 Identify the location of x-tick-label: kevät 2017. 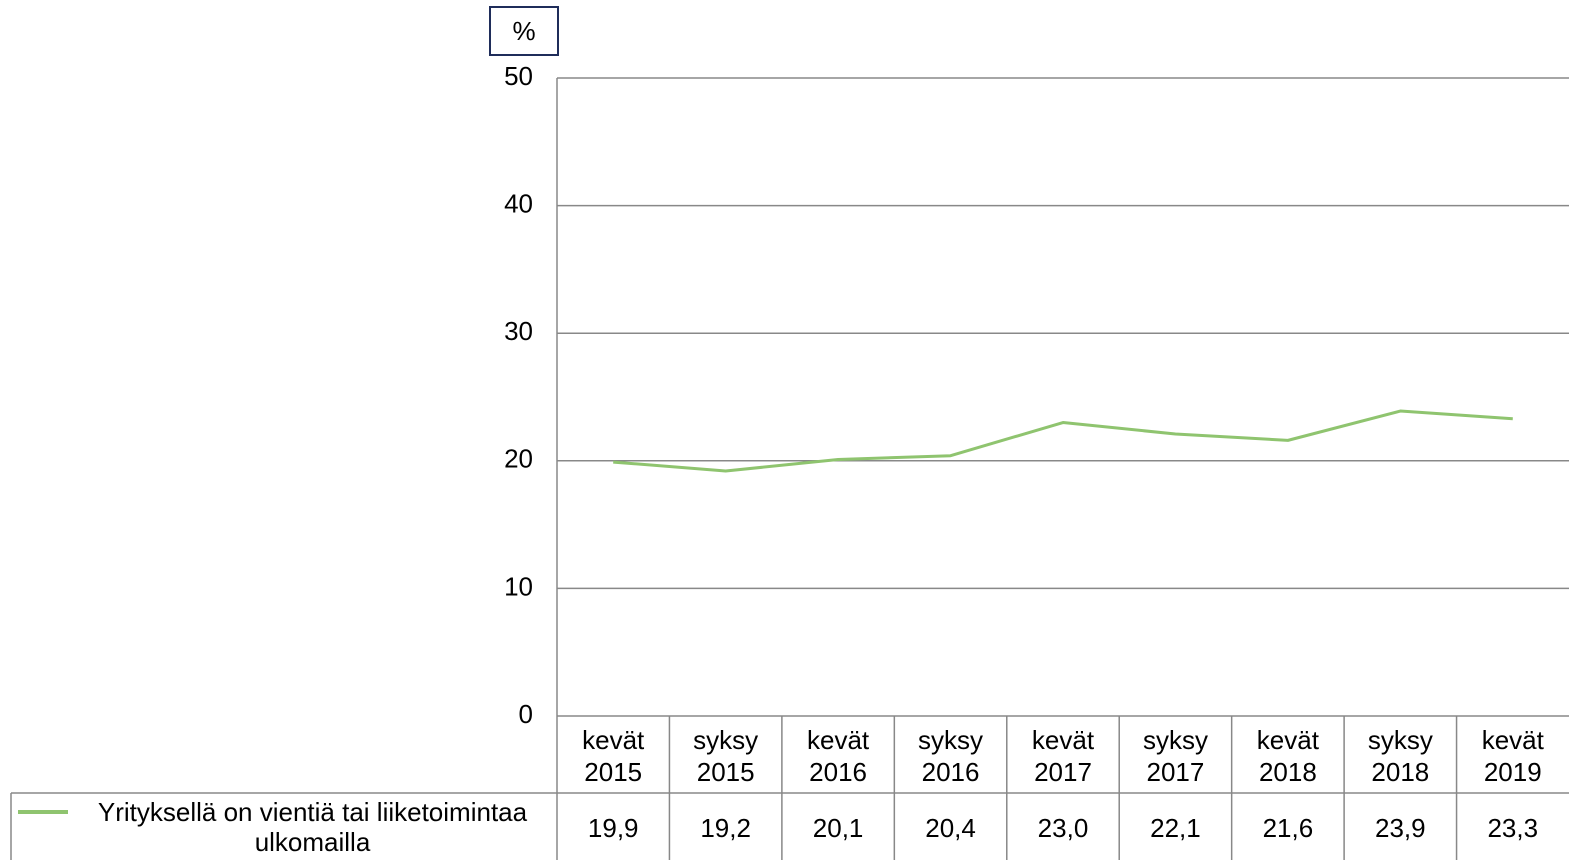
(1063, 756).